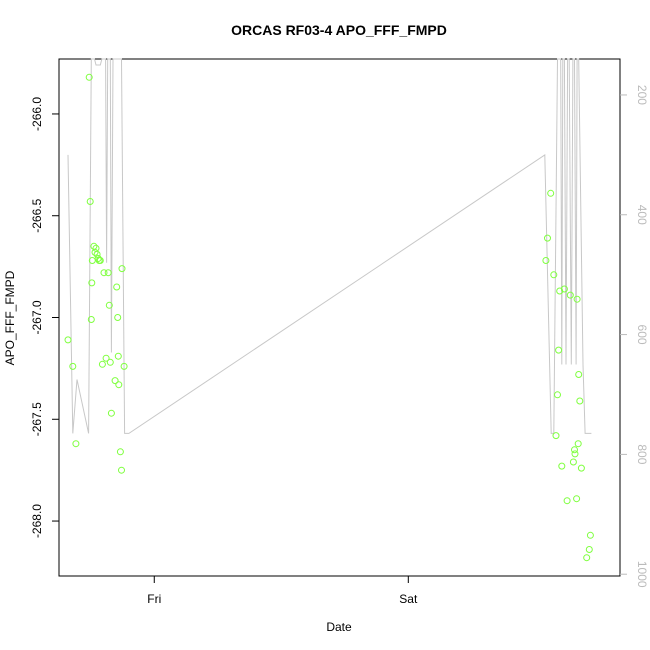  Describe the element at coordinates (282, 591) in the screenshot. I see `x-axis: Fri Sat` at that location.